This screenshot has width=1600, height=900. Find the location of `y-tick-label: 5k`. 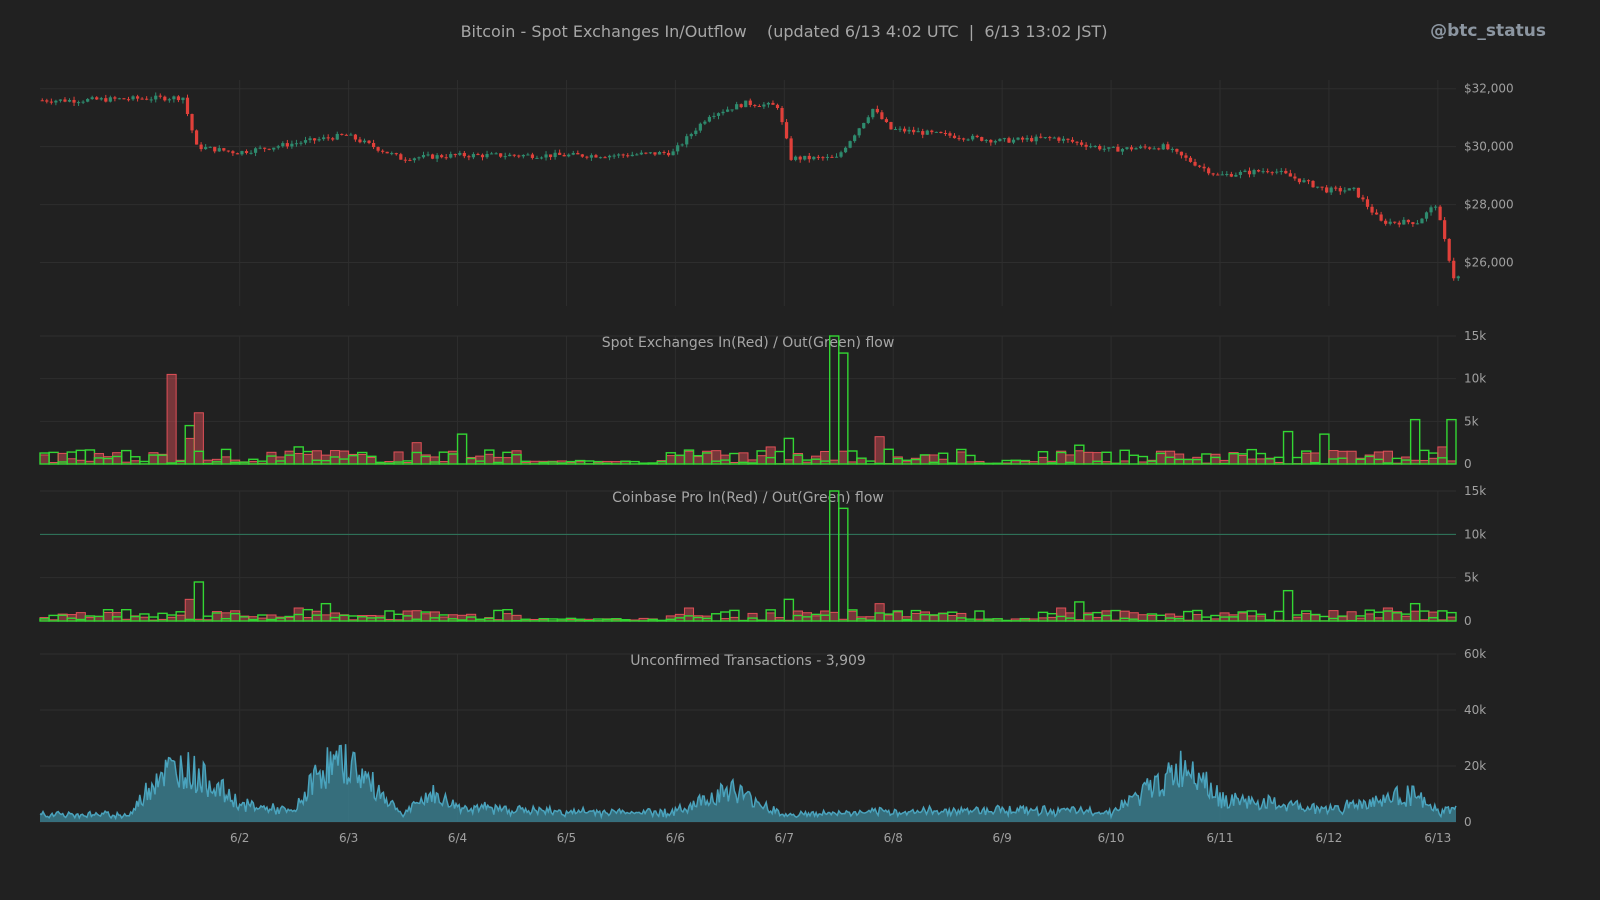

y-tick-label: 5k is located at coordinates (1471, 578).